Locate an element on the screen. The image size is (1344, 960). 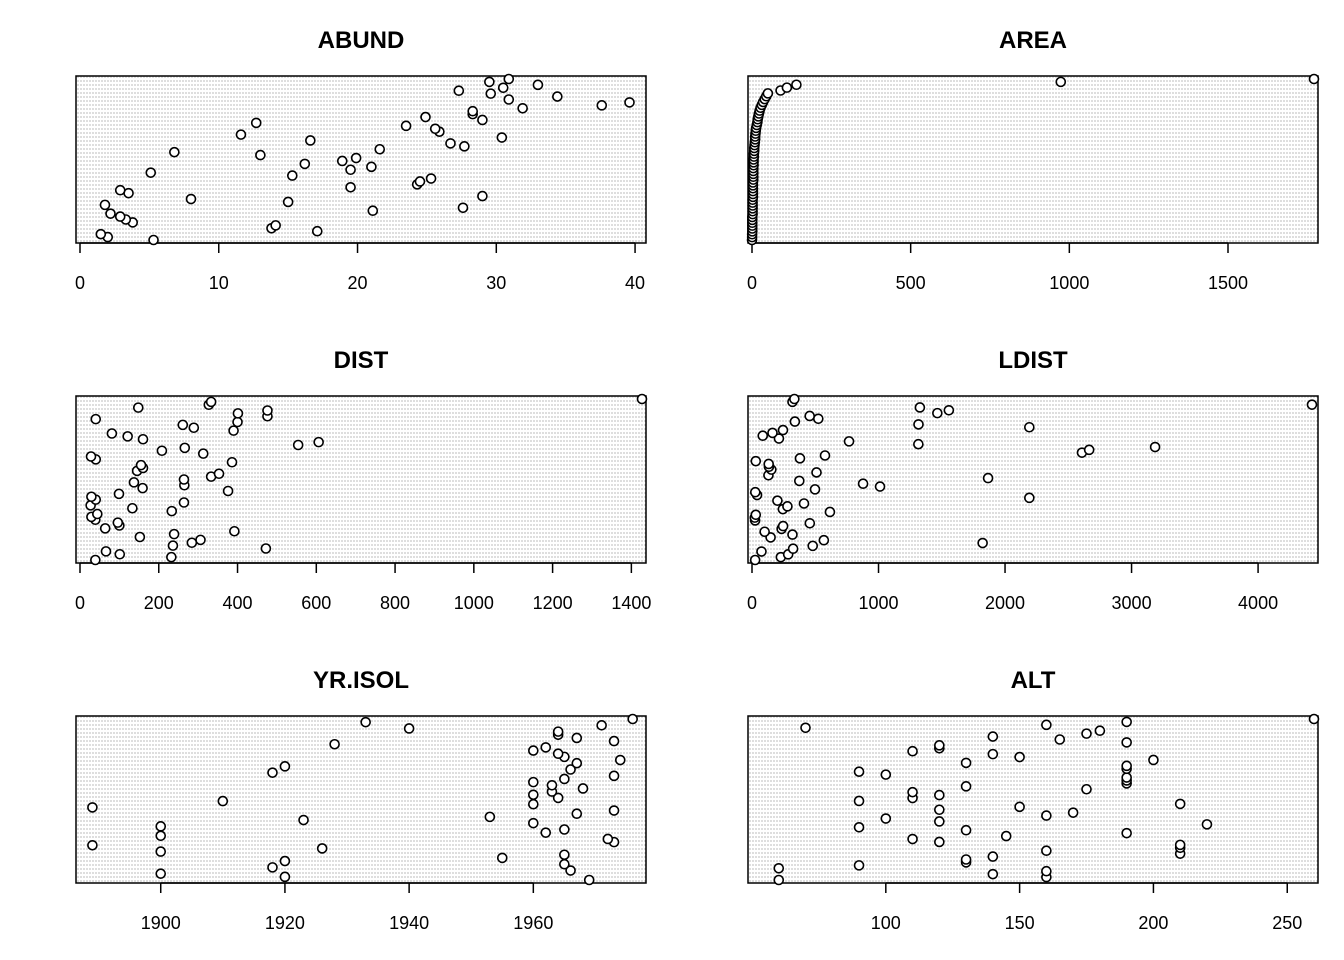
x-tick-label: 40 is located at coordinates (635, 283).